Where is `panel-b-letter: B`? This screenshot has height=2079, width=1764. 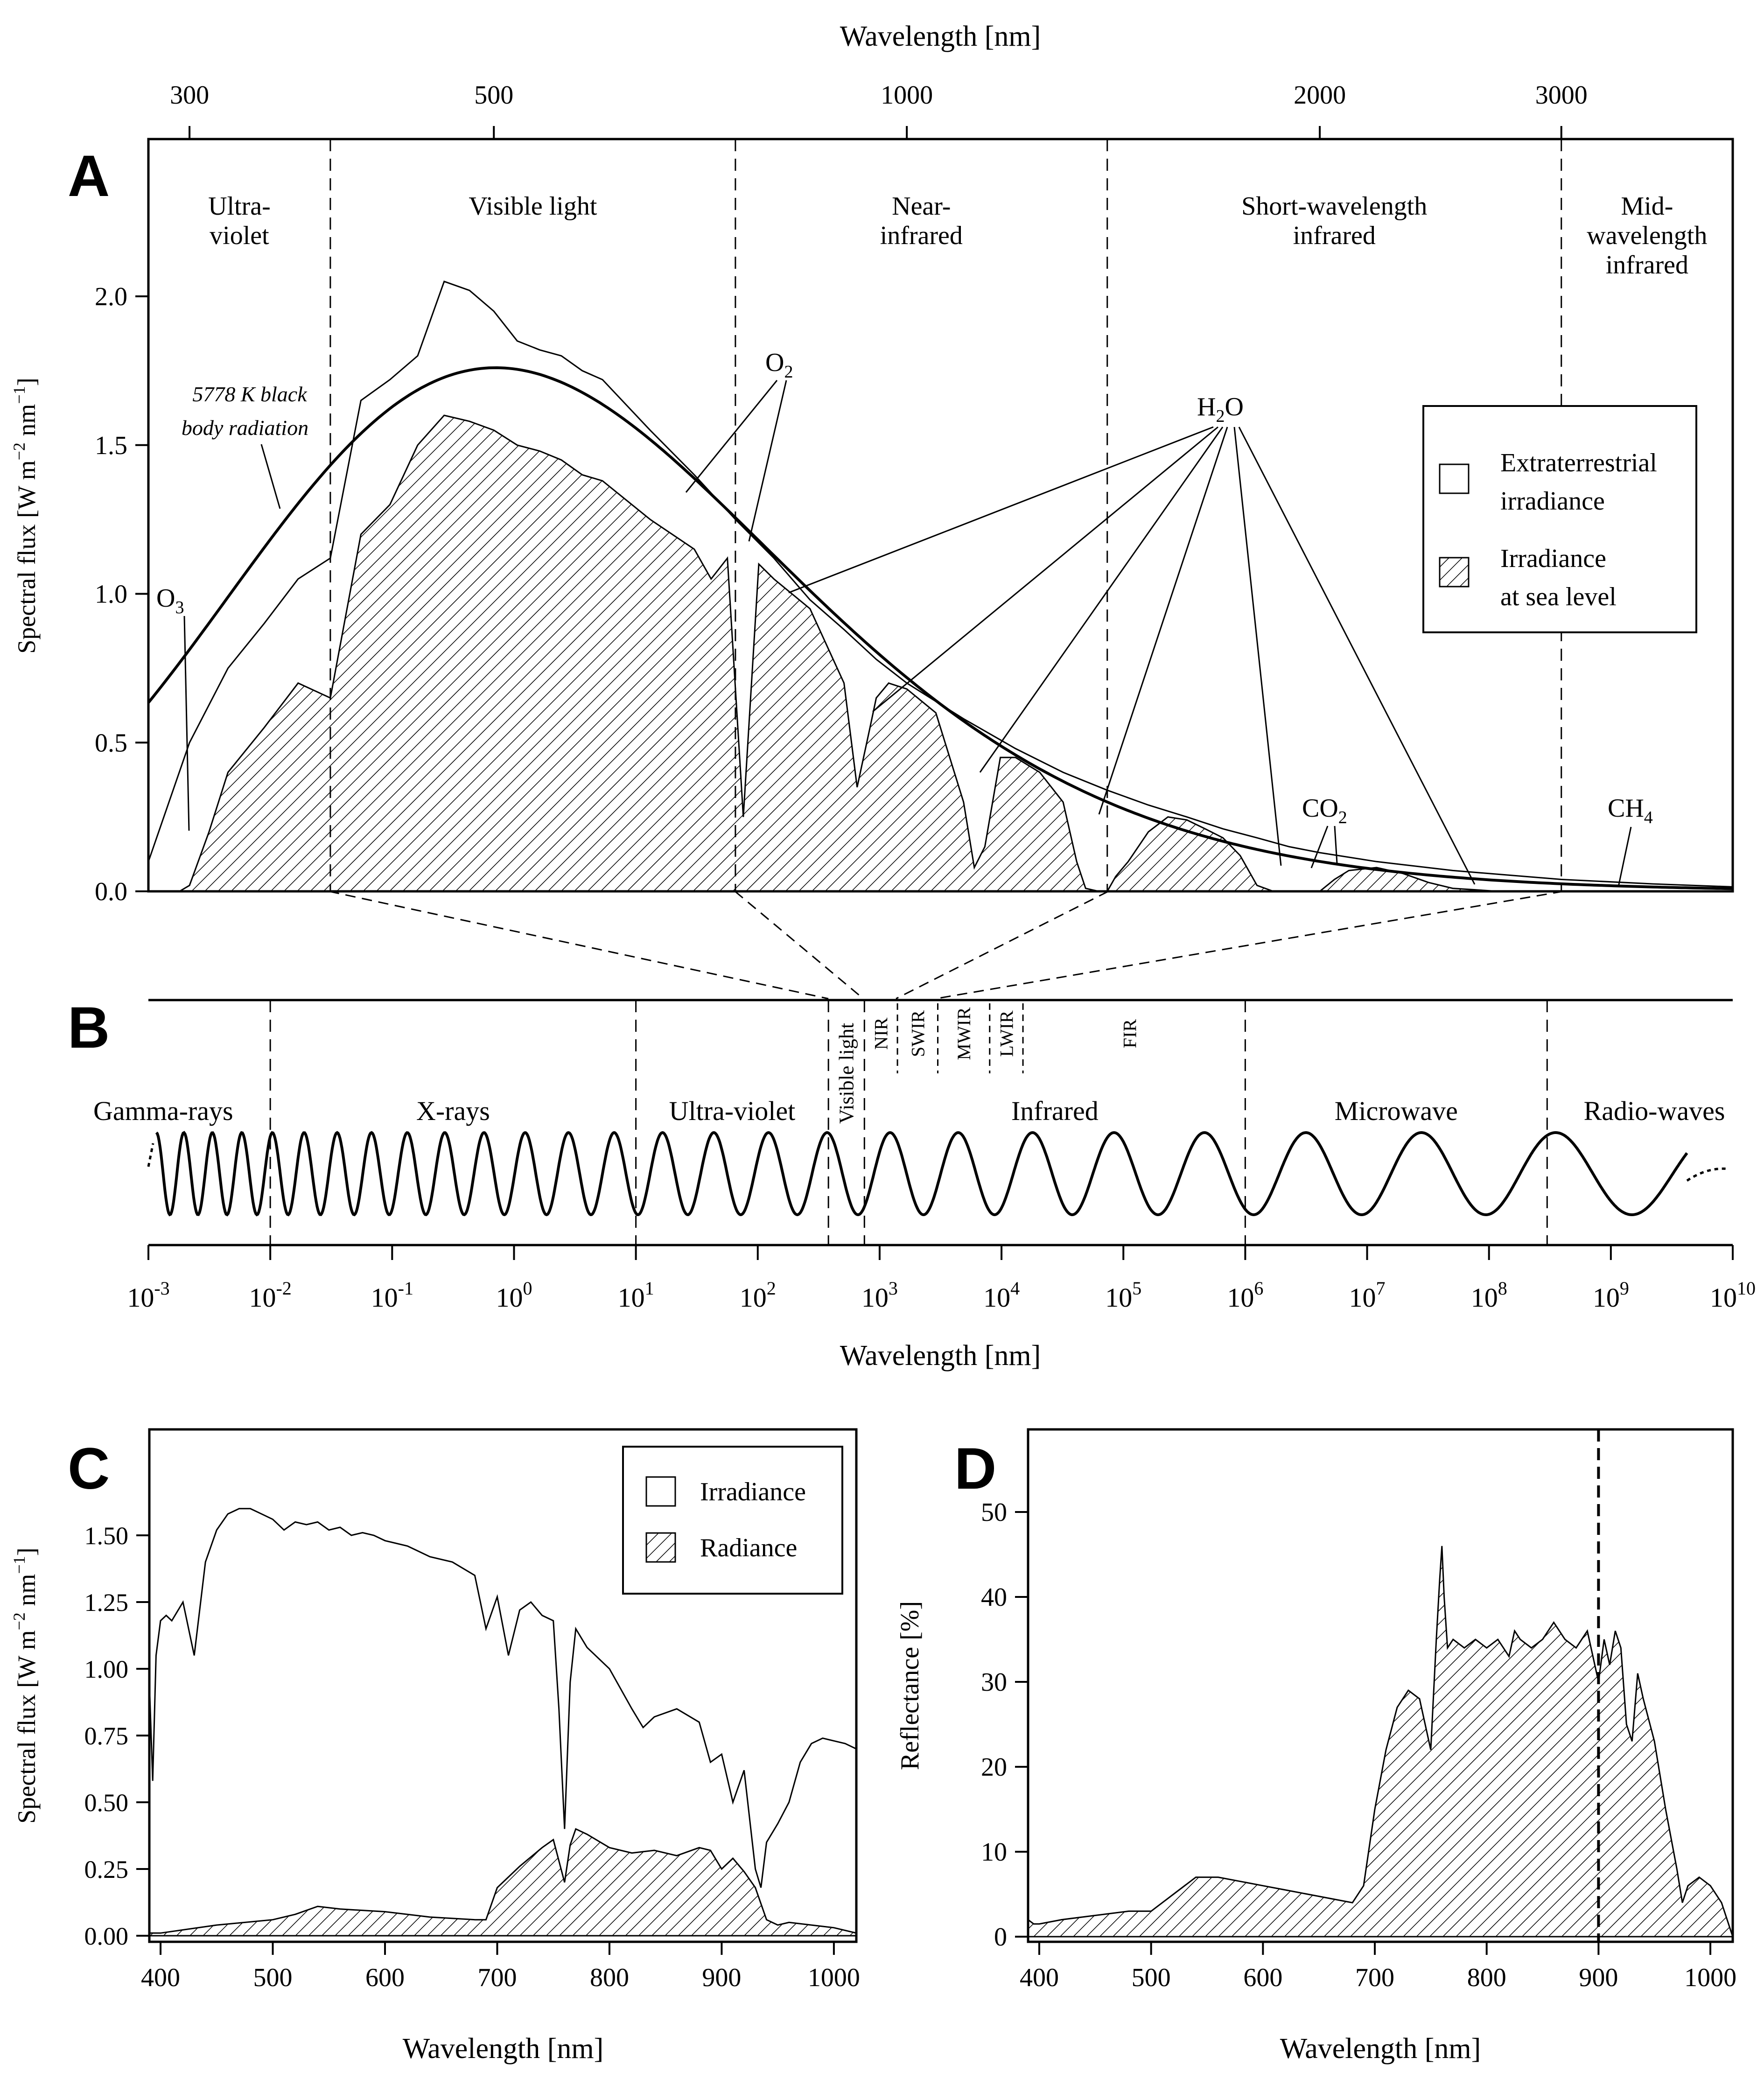 panel-b-letter: B is located at coordinates (89, 1027).